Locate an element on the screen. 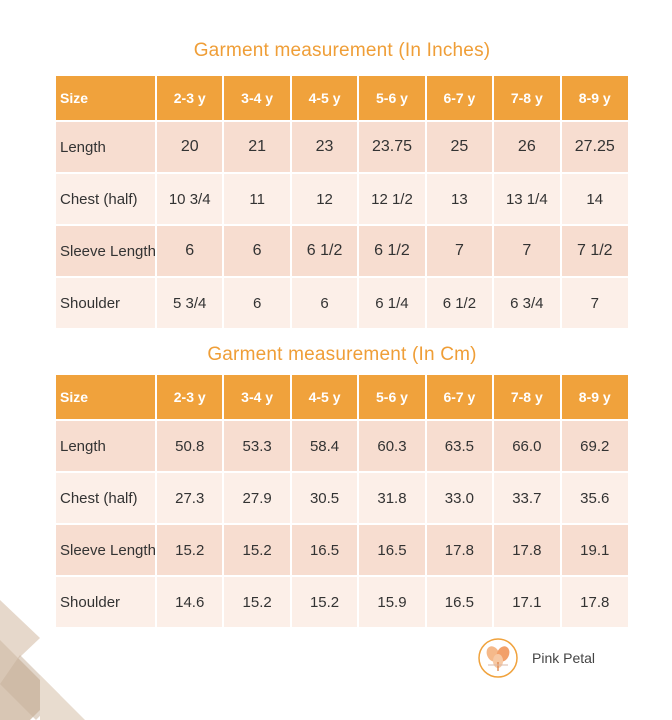 This screenshot has height=720, width=672. table-cell: 13 is located at coordinates (460, 199).